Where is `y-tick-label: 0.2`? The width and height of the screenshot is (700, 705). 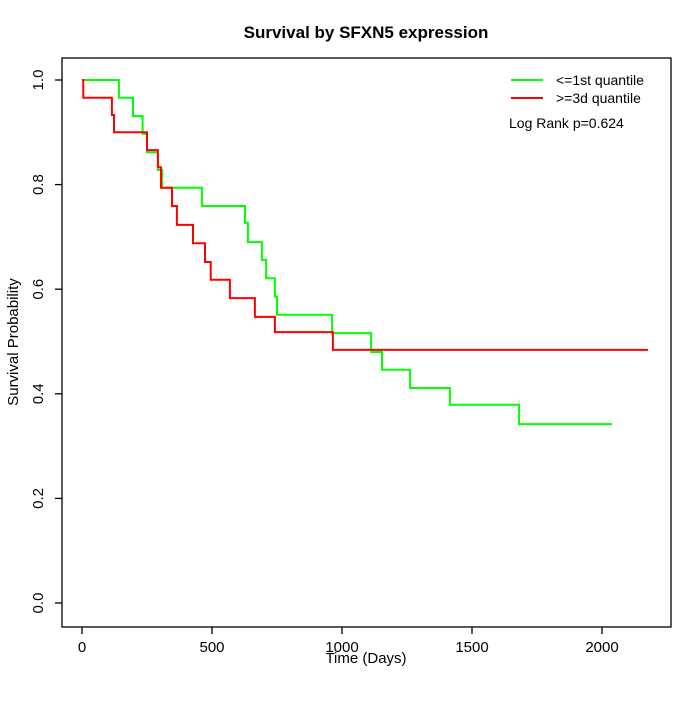 y-tick-label: 0.2 is located at coordinates (38, 498).